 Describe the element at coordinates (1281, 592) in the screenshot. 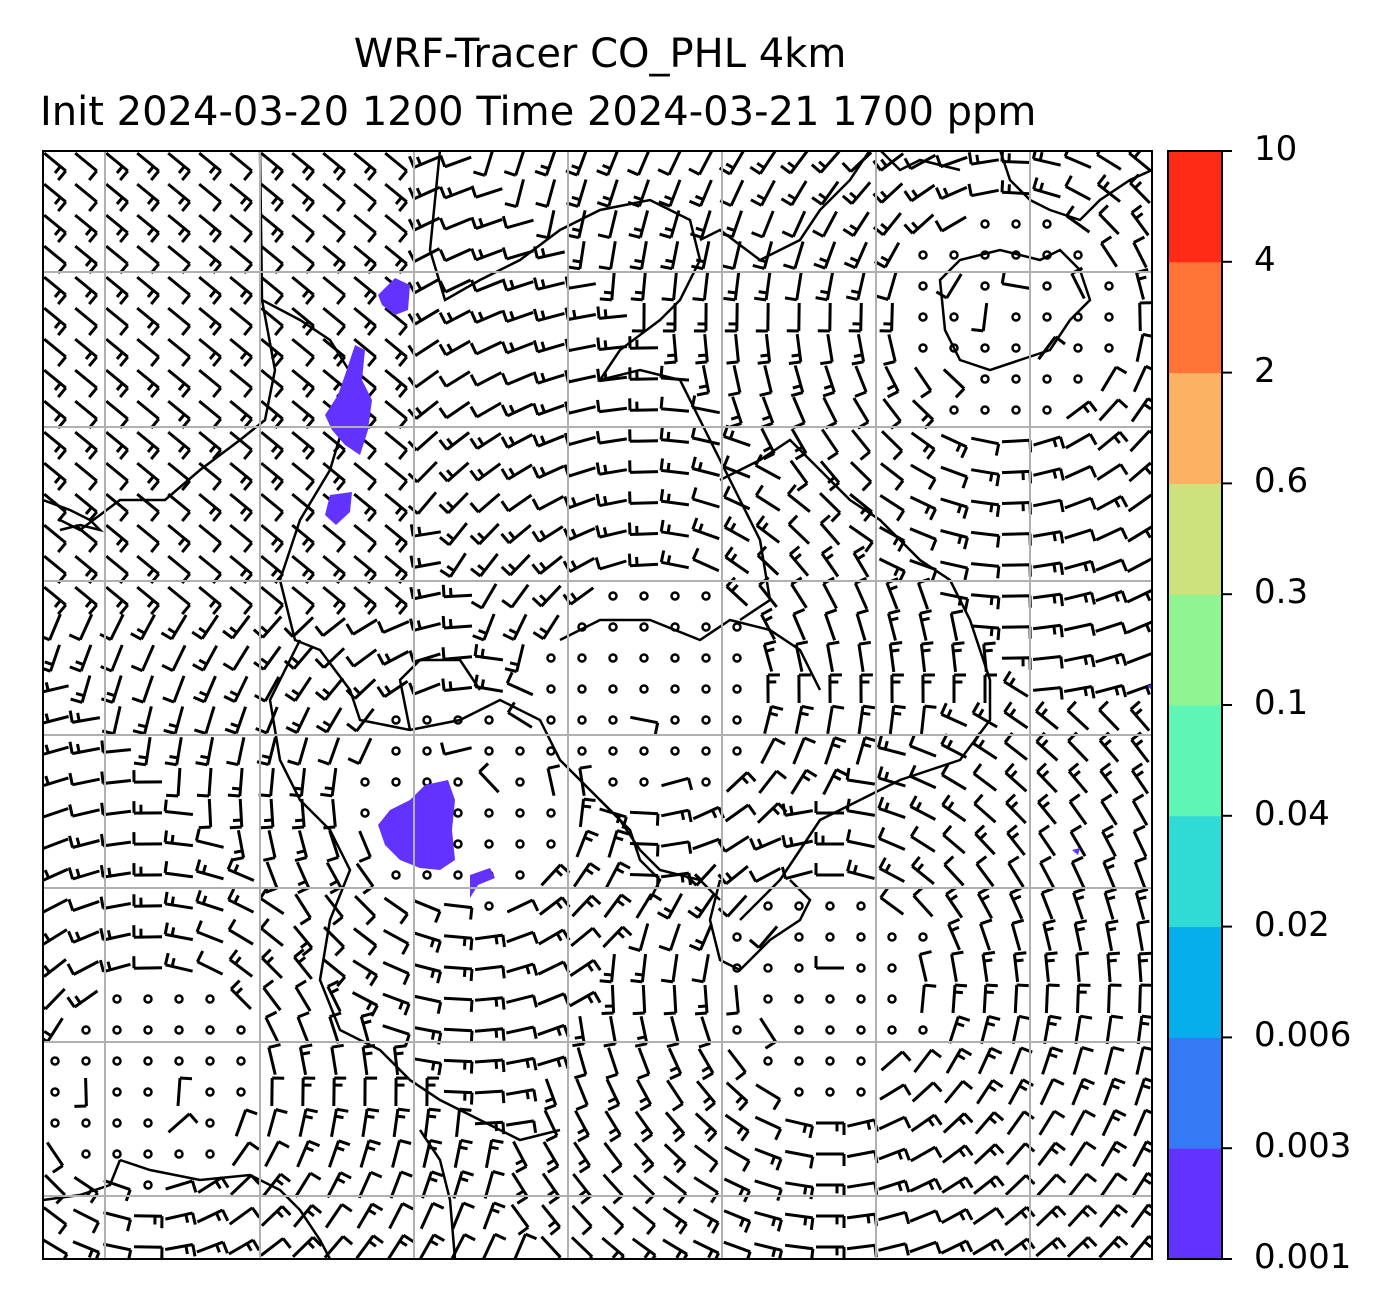

I see `colorbar-tick-label: 0.3` at that location.